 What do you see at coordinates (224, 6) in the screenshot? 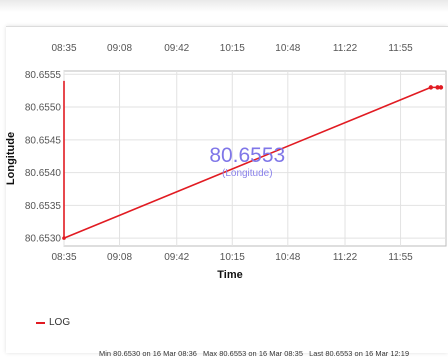
I see `top-bar` at bounding box center [224, 6].